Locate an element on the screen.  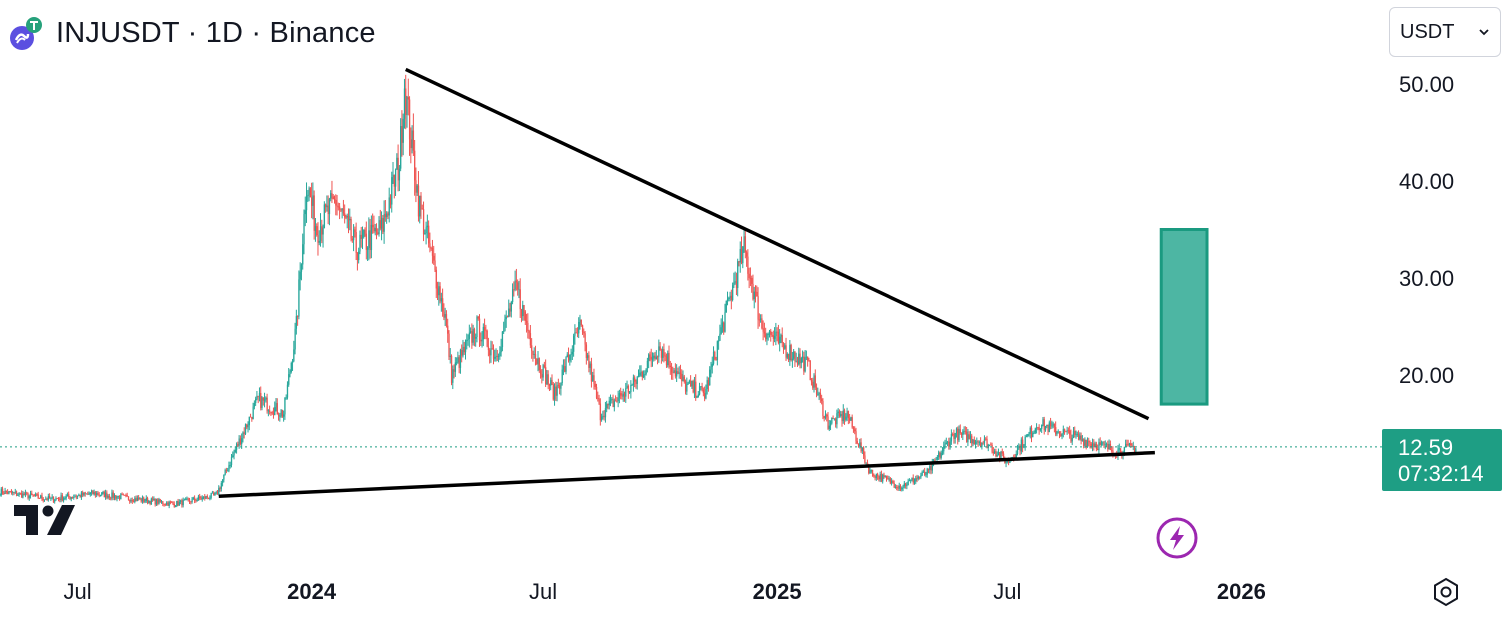
time-axis-label: Jul is located at coordinates (78, 591).